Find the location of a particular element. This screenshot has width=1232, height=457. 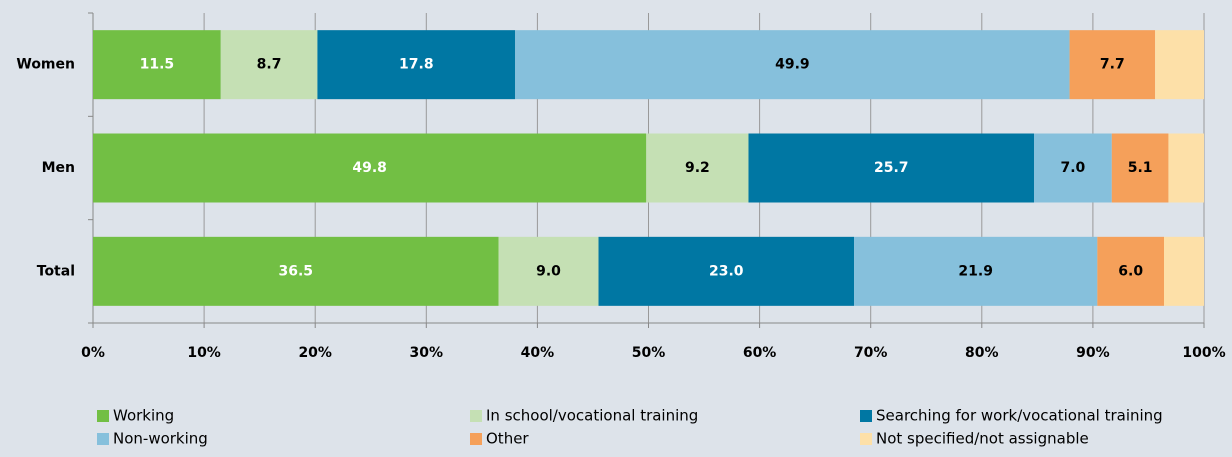

legend-label: Working is located at coordinates (143, 416).